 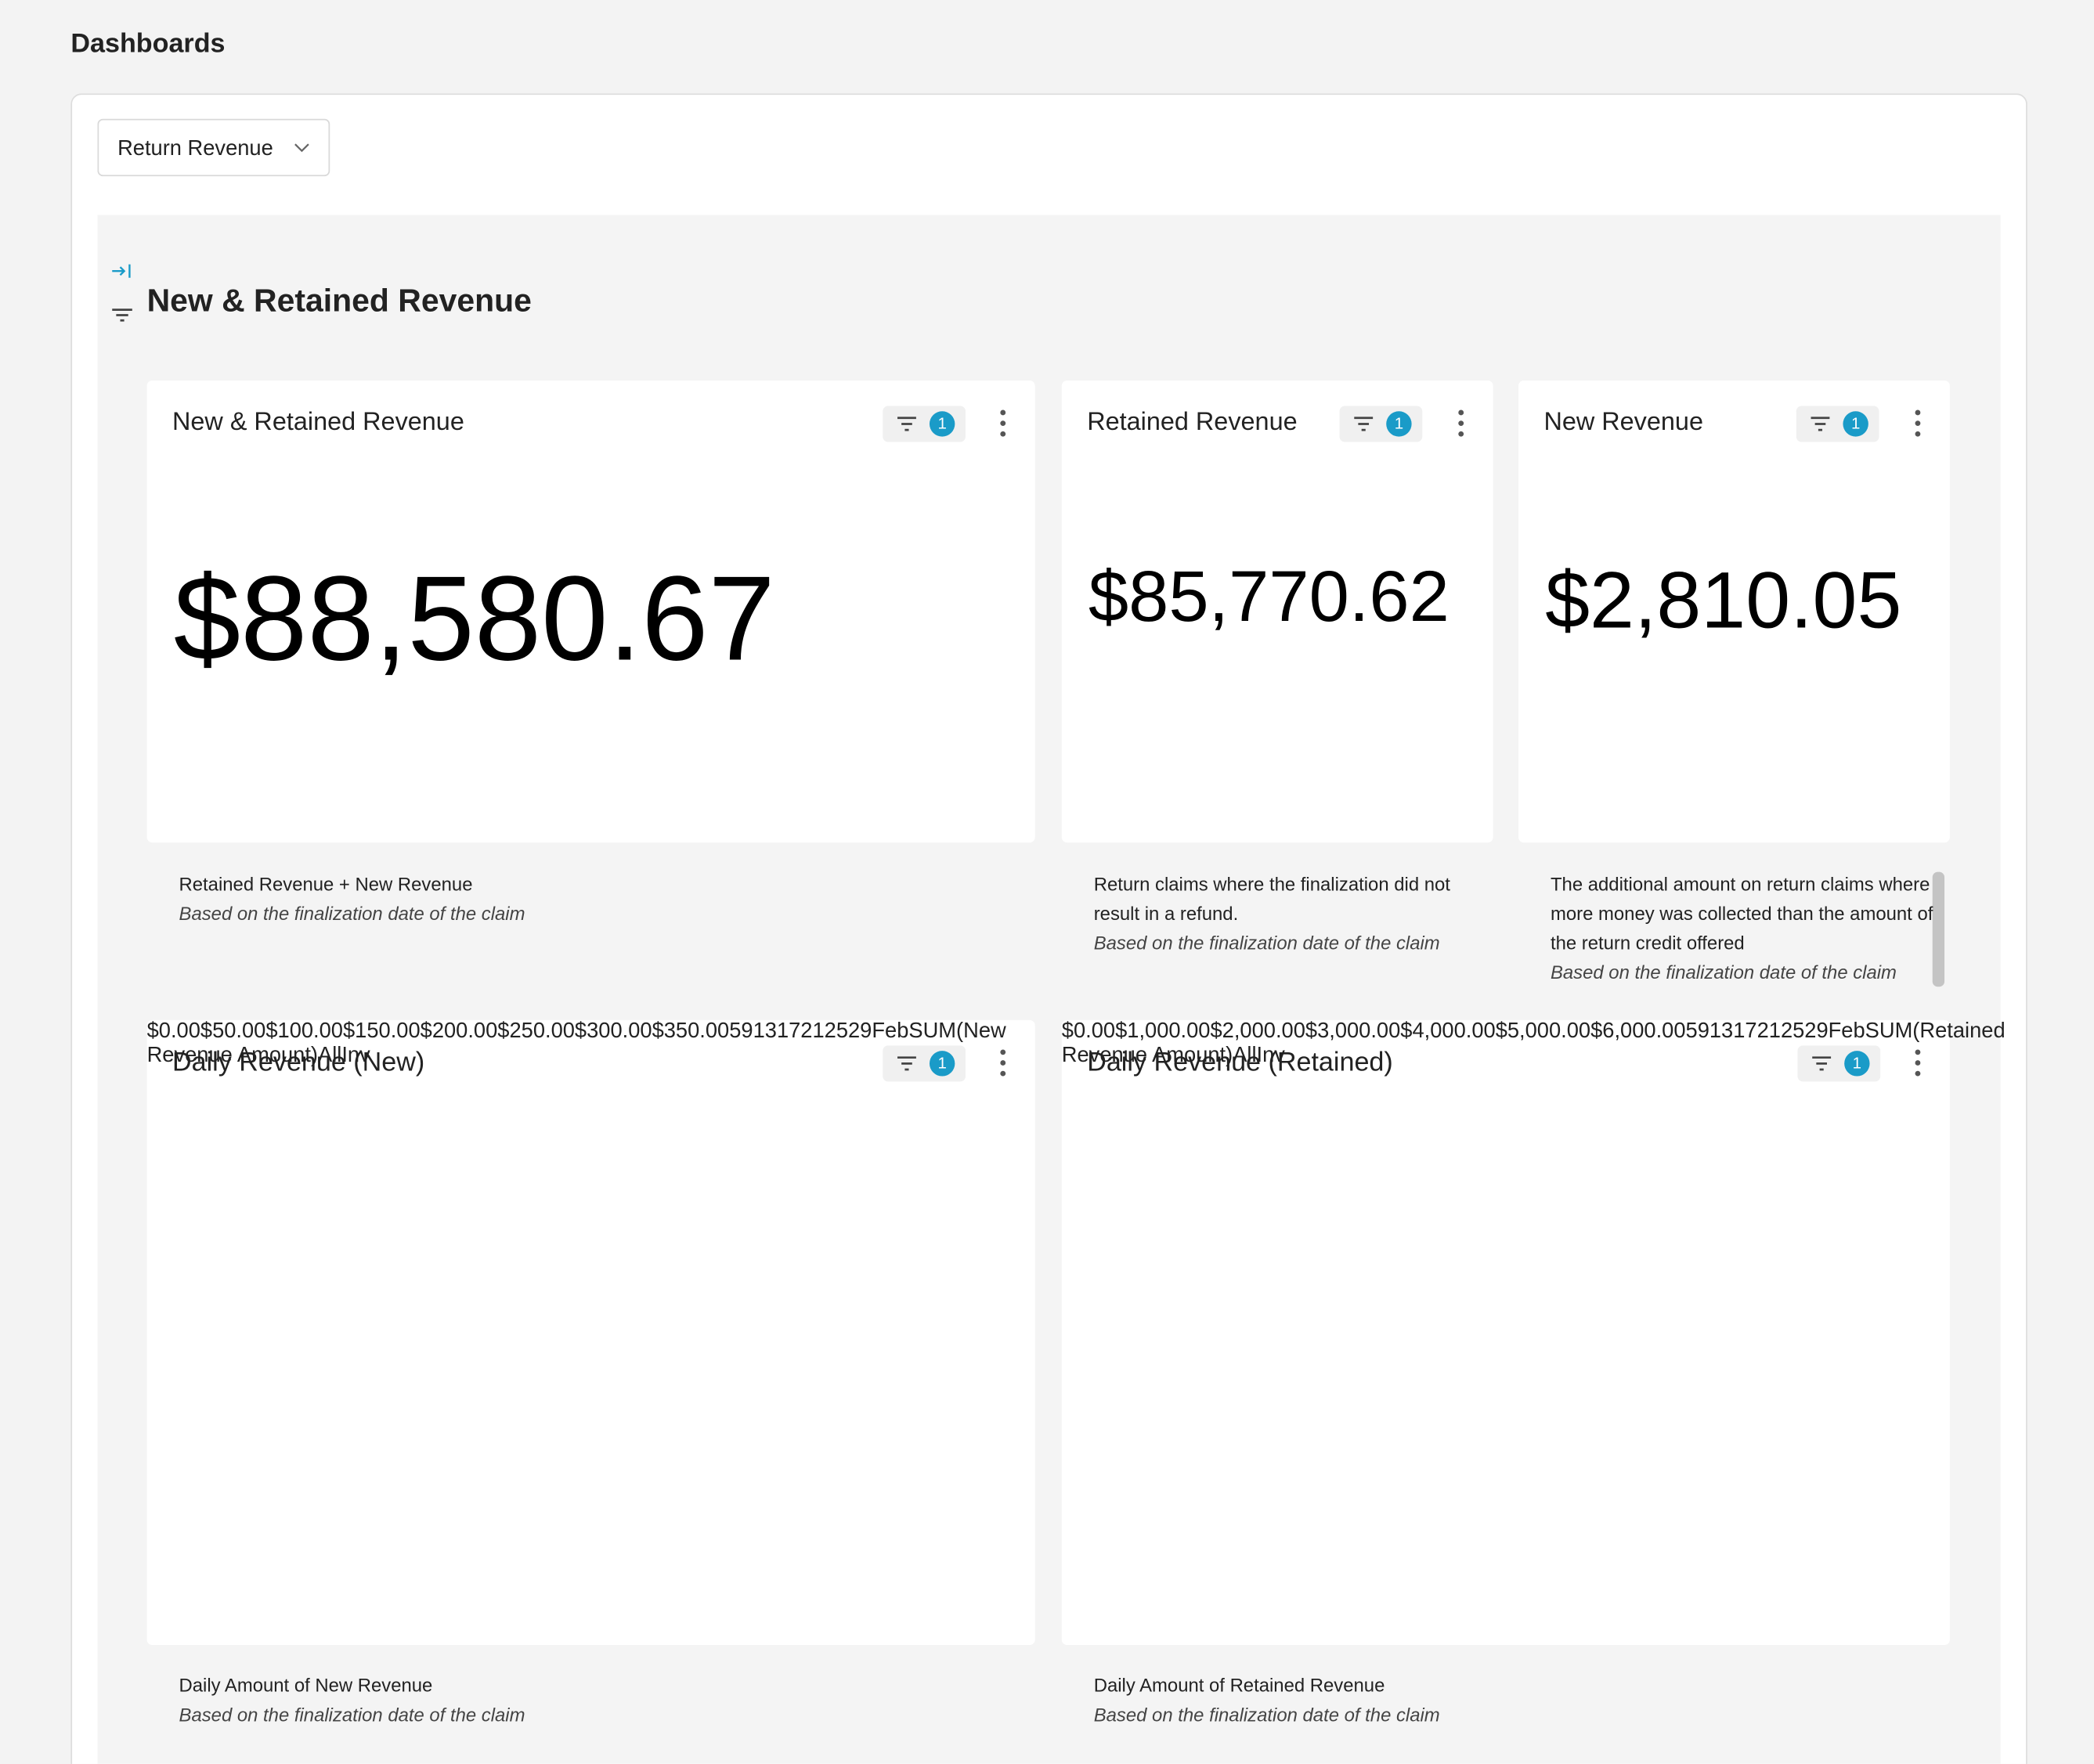 What do you see at coordinates (233, 1031) in the screenshot?
I see `y-tick-label: $50.00` at bounding box center [233, 1031].